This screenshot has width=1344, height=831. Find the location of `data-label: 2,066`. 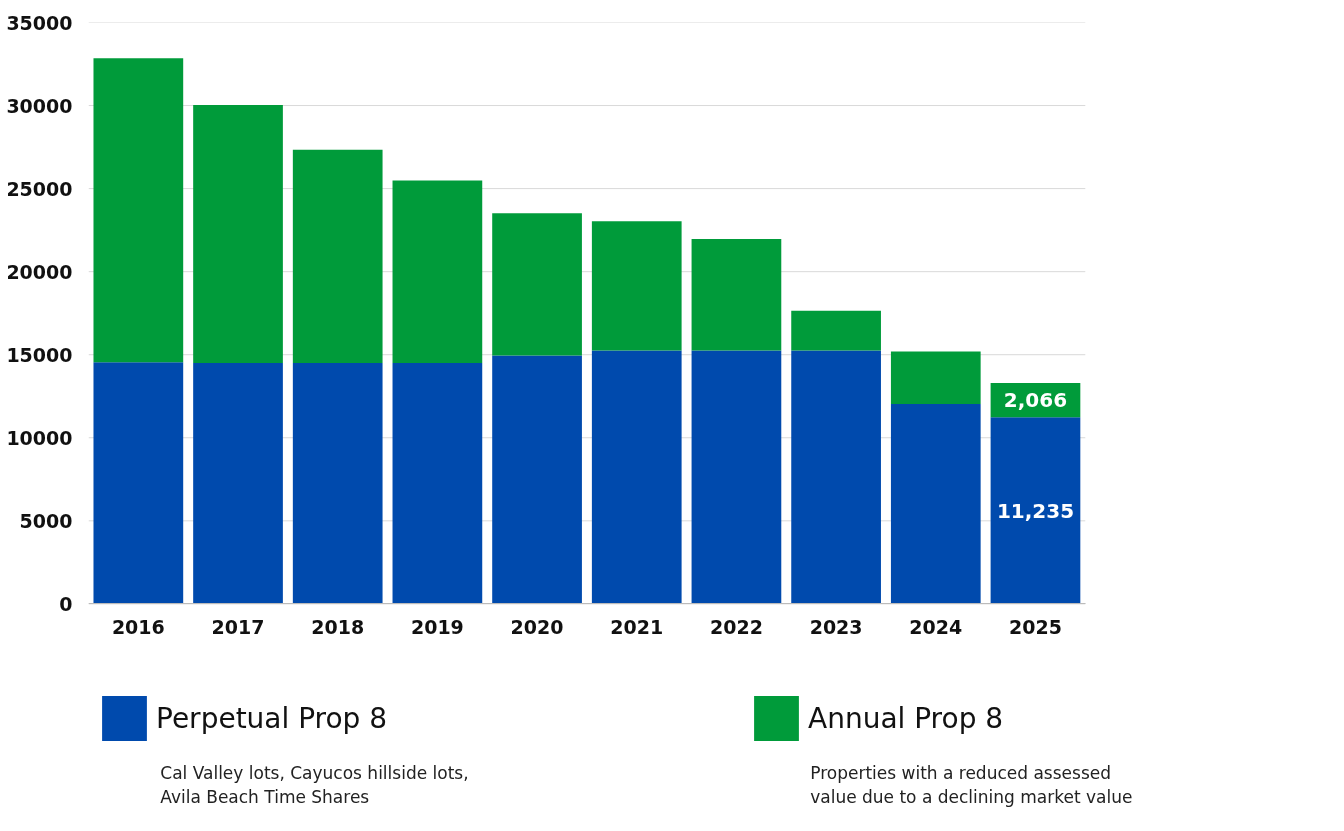

data-label: 2,066 is located at coordinates (1035, 400).